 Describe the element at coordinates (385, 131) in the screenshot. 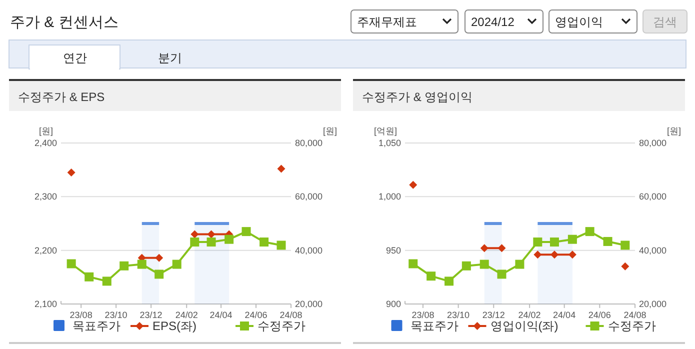

I see `y-axis-title: [억원]` at that location.